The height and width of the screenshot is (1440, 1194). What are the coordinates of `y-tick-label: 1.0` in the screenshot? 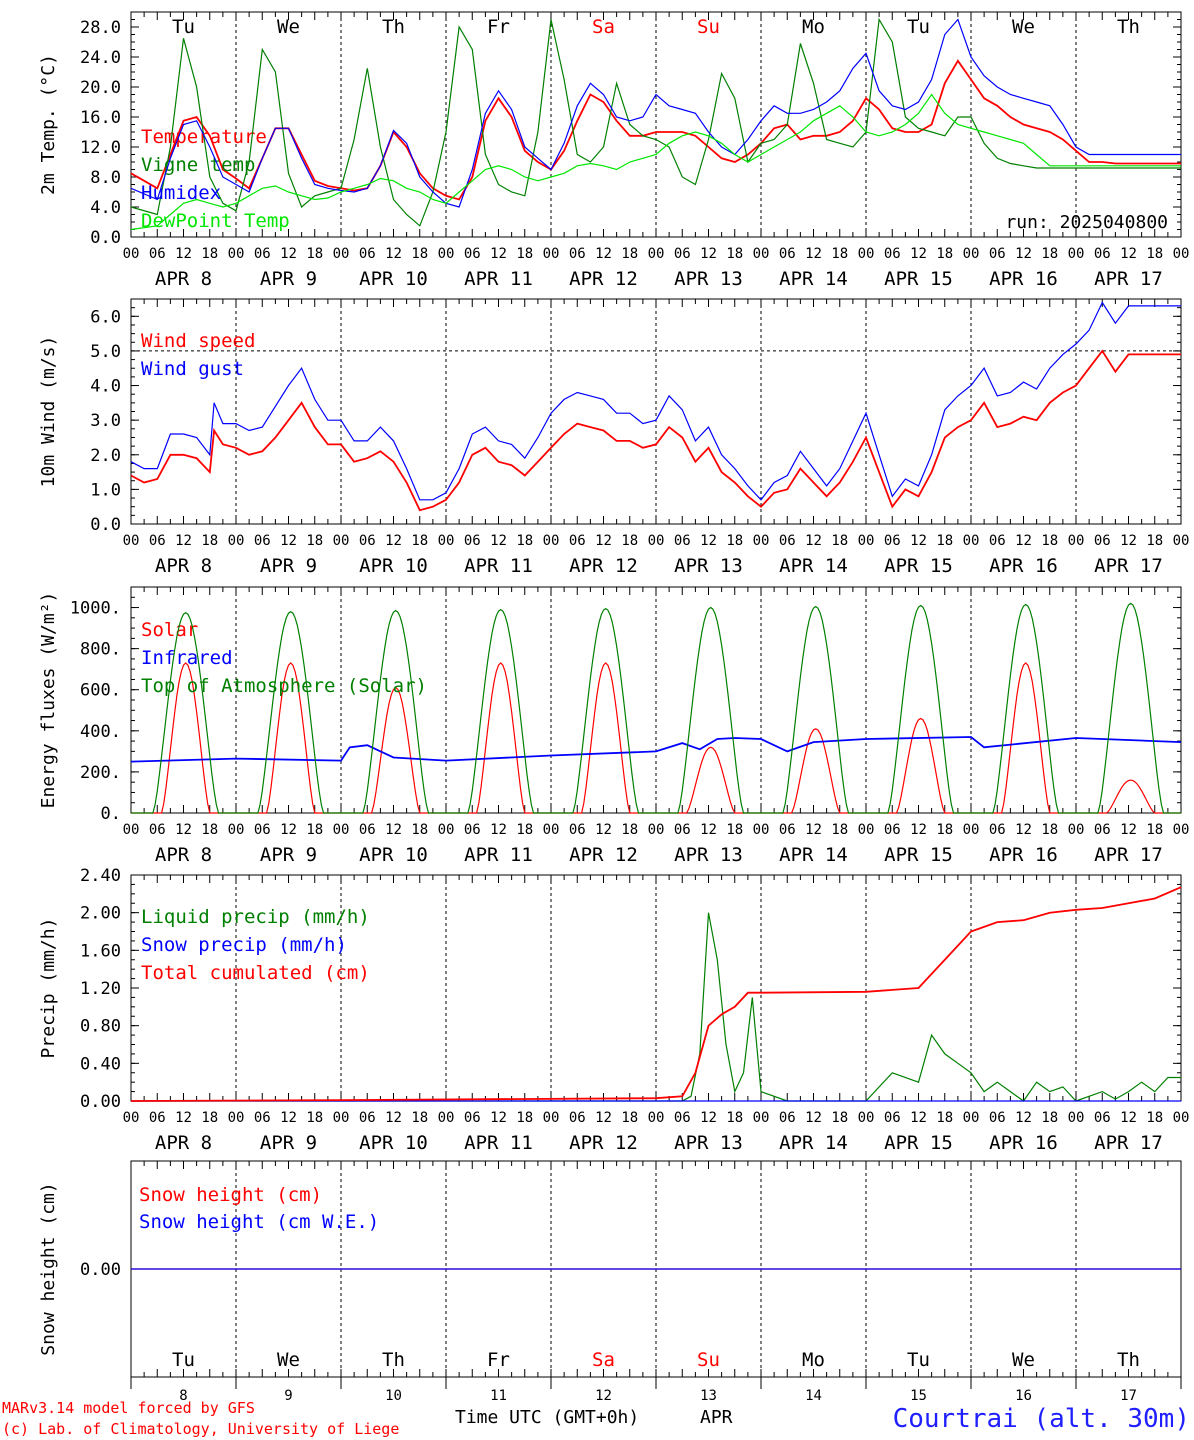 It's located at (105, 490).